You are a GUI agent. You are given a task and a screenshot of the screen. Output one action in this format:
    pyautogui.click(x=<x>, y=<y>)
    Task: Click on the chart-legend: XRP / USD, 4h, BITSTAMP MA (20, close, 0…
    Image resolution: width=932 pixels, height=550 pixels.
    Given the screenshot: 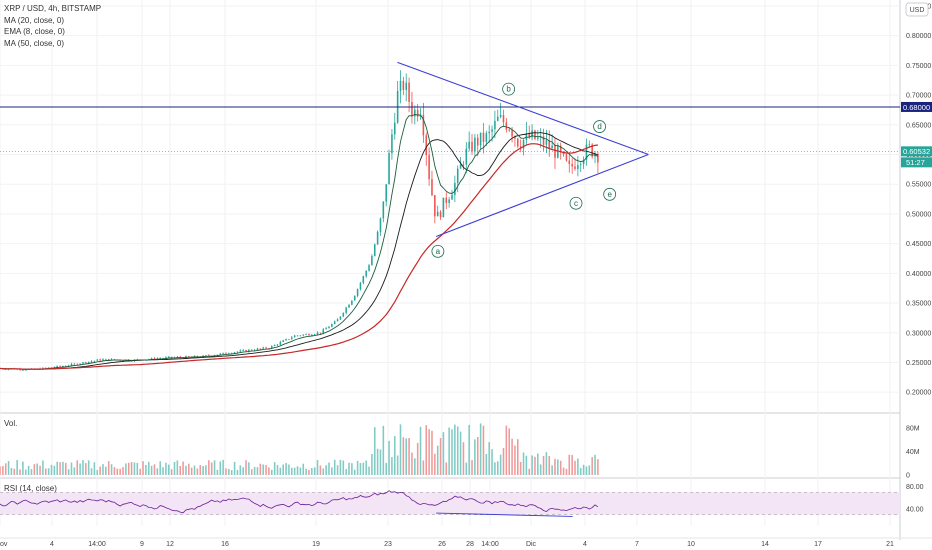 What is the action you would take?
    pyautogui.click(x=52, y=26)
    